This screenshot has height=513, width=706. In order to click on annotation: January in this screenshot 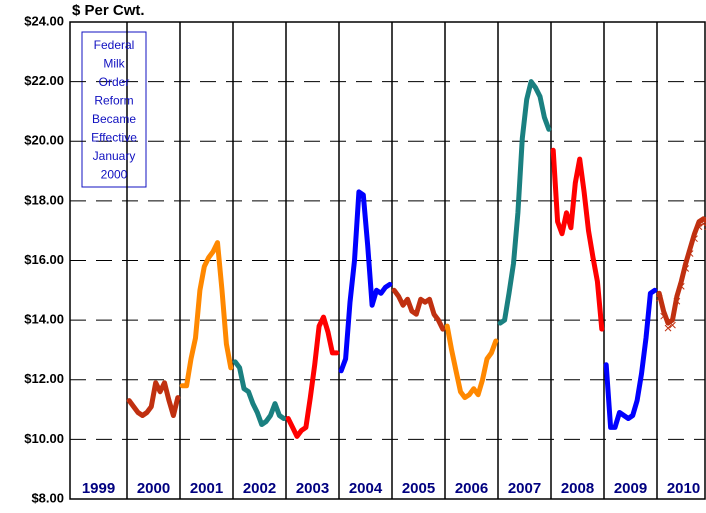, I will do `click(114, 156)`.